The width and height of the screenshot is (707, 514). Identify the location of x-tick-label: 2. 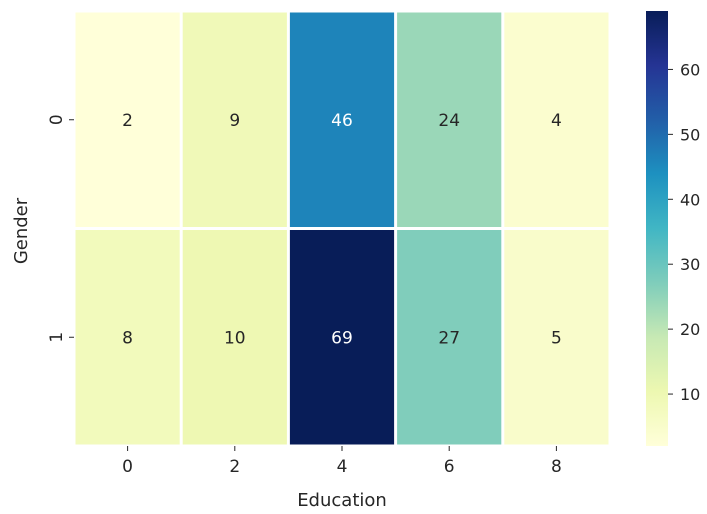
(234, 467).